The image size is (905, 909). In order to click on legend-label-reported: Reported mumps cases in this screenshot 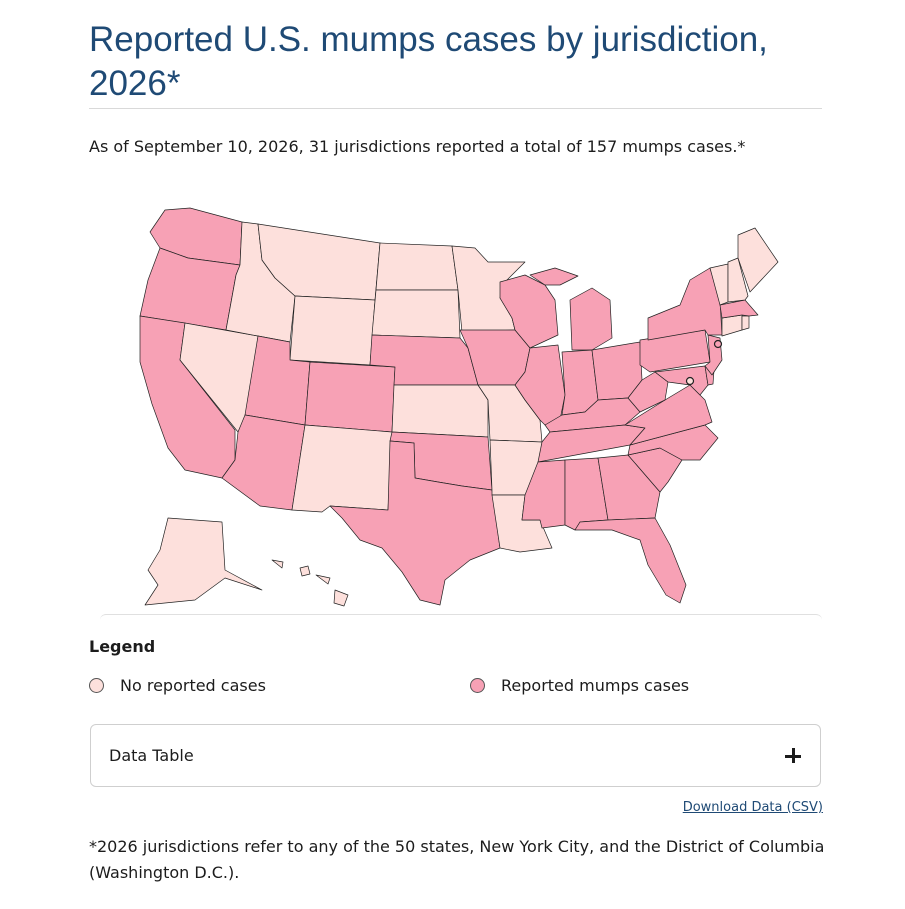, I will do `click(595, 685)`.